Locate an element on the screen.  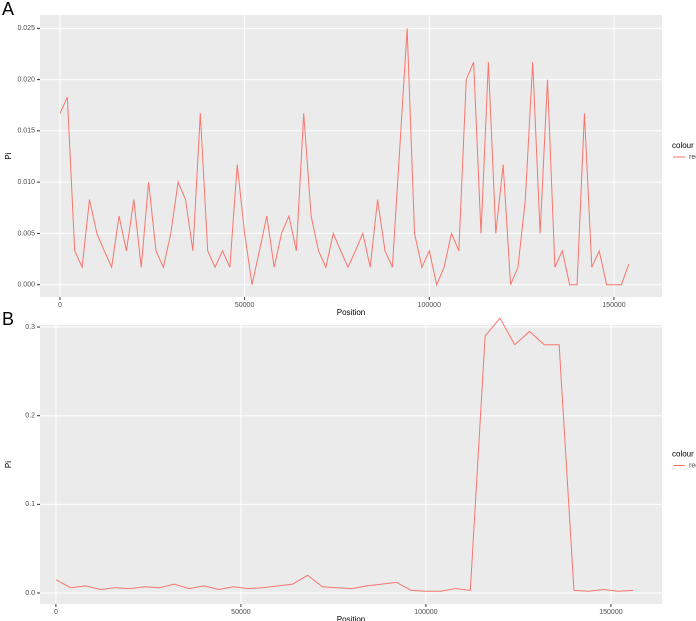
y-tick-label: 0.005 is located at coordinates (26, 233).